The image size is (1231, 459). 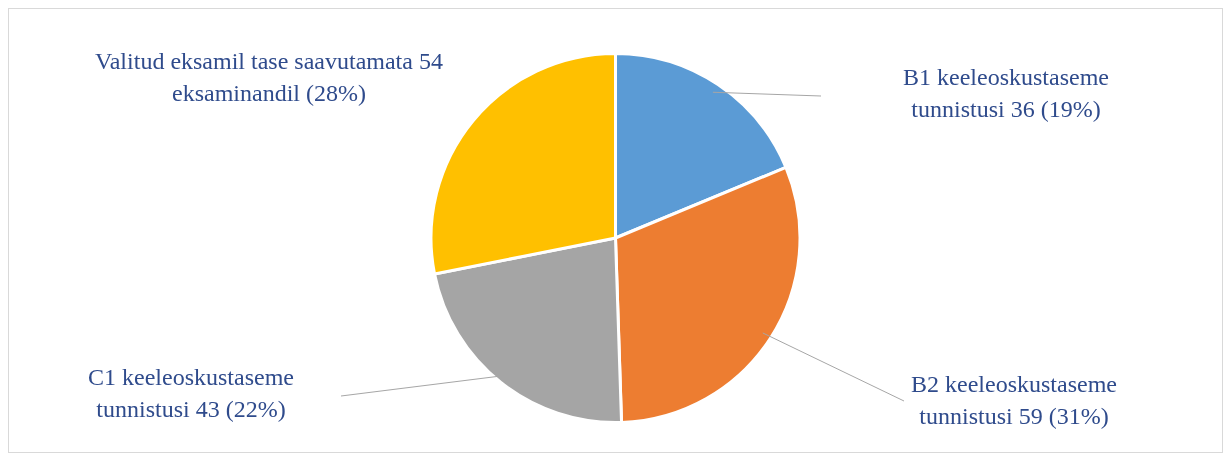 I want to click on slice-label: Valitud eksamil tase saavutamata 54 eksaminandil (28%), so click(x=269, y=77).